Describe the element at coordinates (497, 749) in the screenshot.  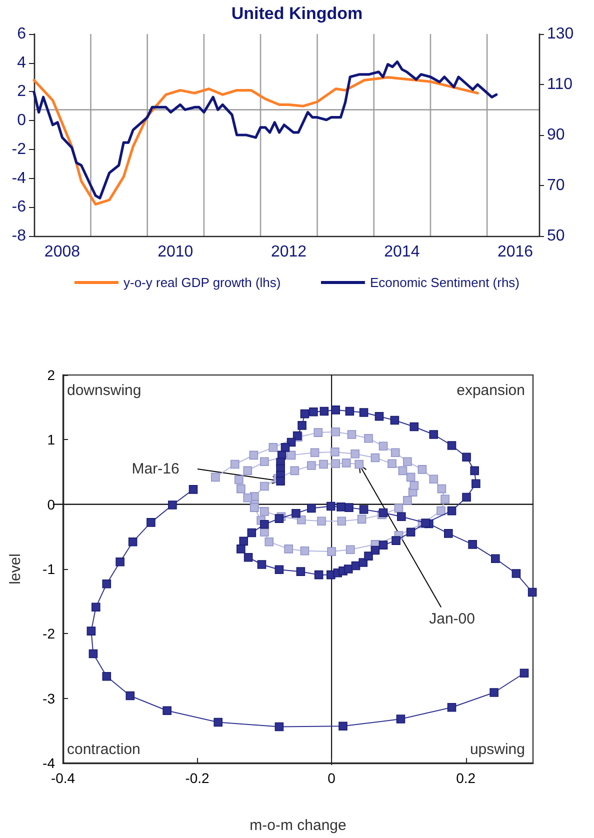
I see `annotation: upswing` at that location.